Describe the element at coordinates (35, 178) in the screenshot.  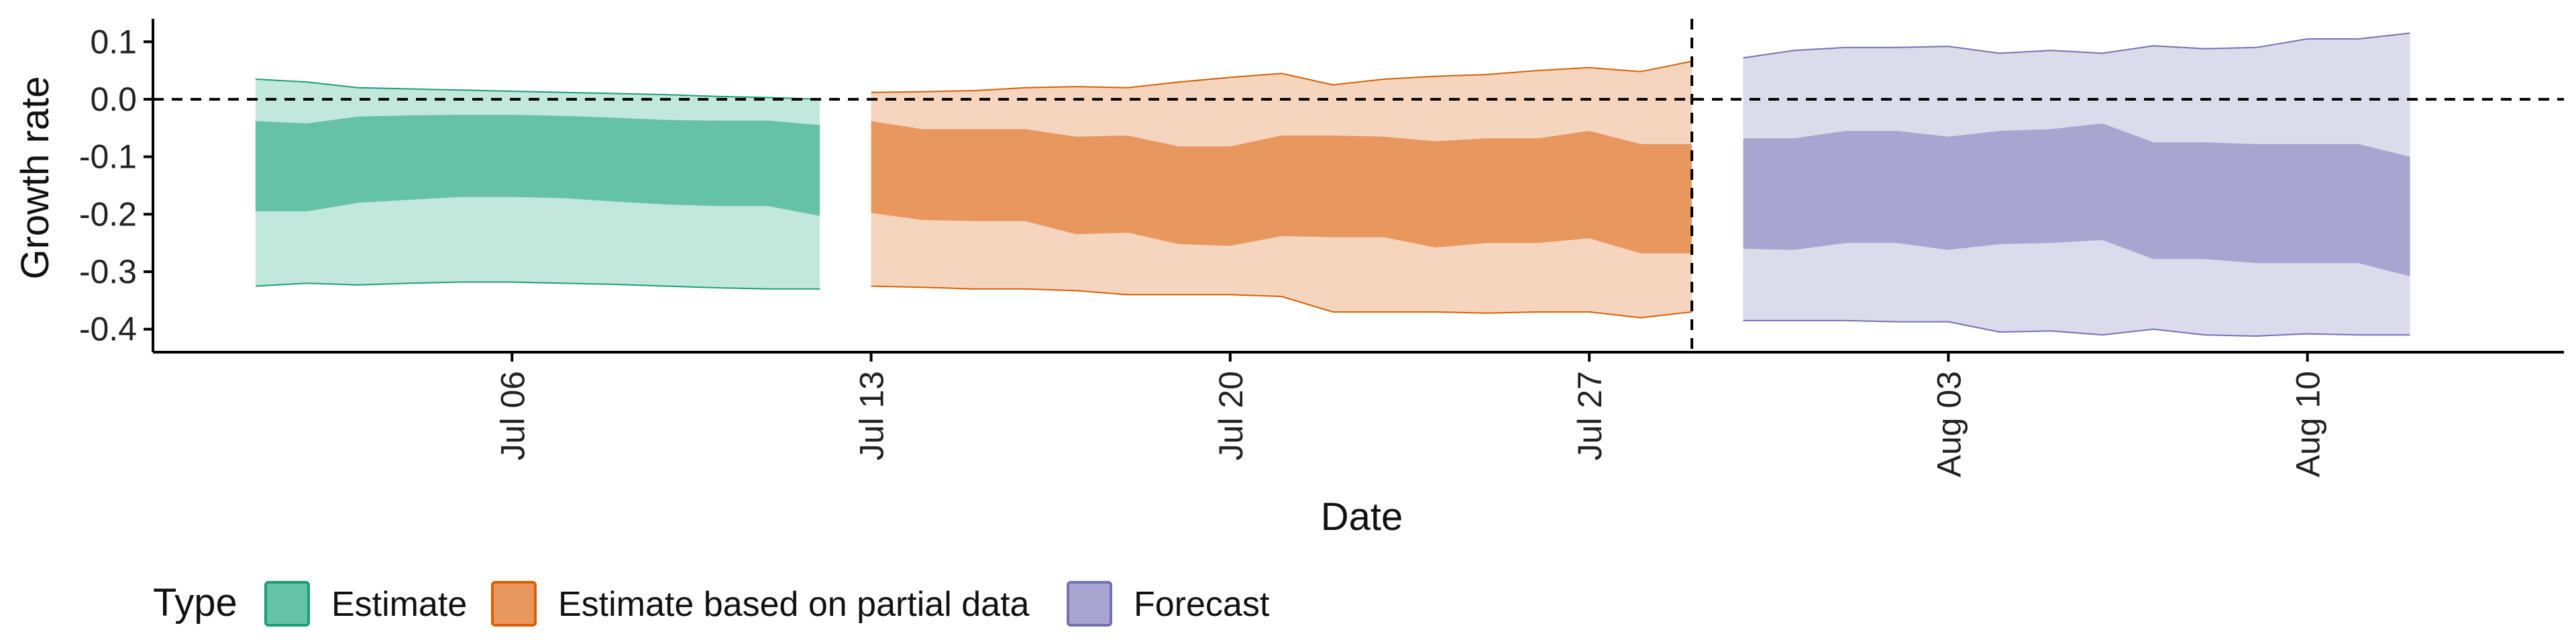
I see `y-axis-title: Growth rate` at that location.